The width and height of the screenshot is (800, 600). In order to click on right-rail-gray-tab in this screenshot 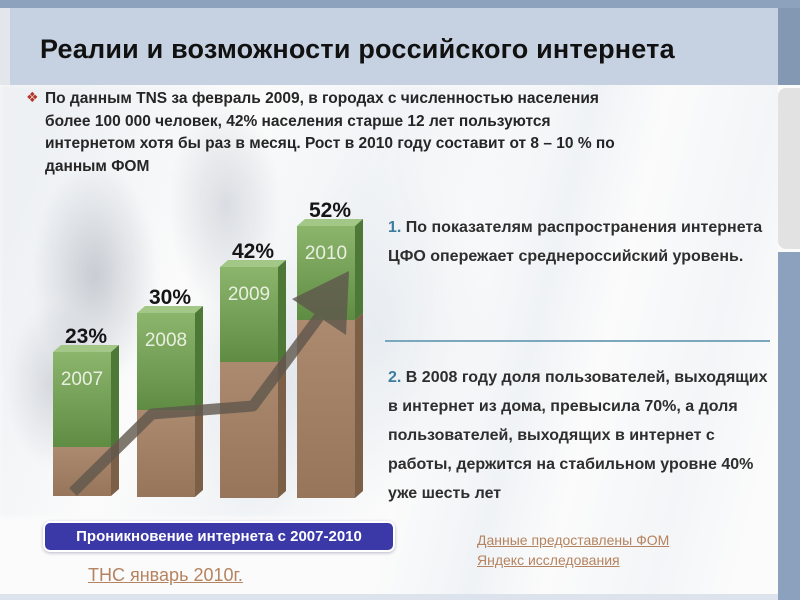, I will do `click(789, 168)`.